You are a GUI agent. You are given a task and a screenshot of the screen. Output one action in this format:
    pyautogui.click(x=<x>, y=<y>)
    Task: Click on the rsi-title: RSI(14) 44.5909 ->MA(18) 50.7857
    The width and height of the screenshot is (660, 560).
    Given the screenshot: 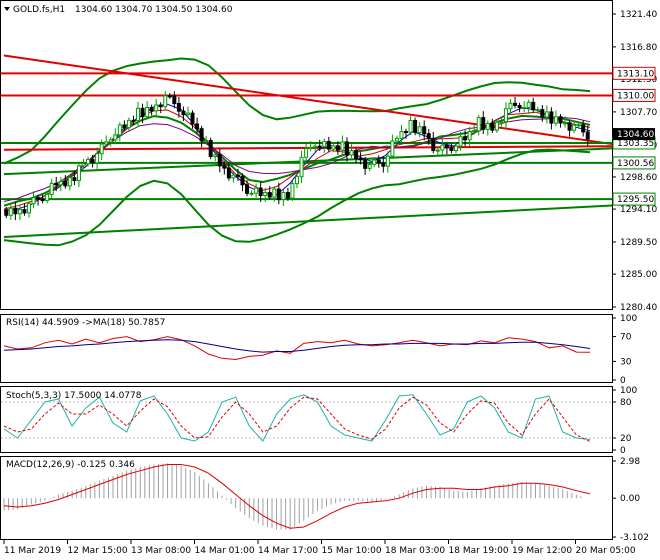 What is the action you would take?
    pyautogui.click(x=85, y=323)
    